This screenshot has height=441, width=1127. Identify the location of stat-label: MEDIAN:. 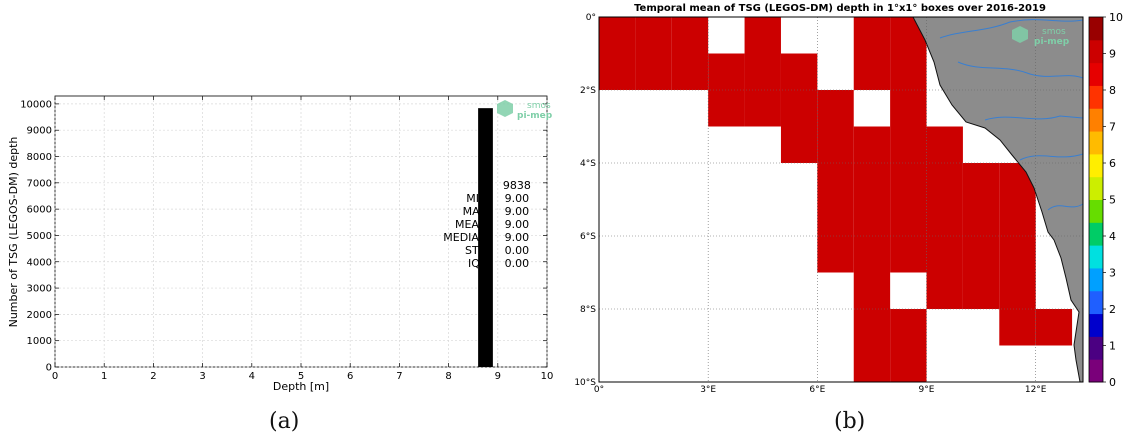
(467, 237).